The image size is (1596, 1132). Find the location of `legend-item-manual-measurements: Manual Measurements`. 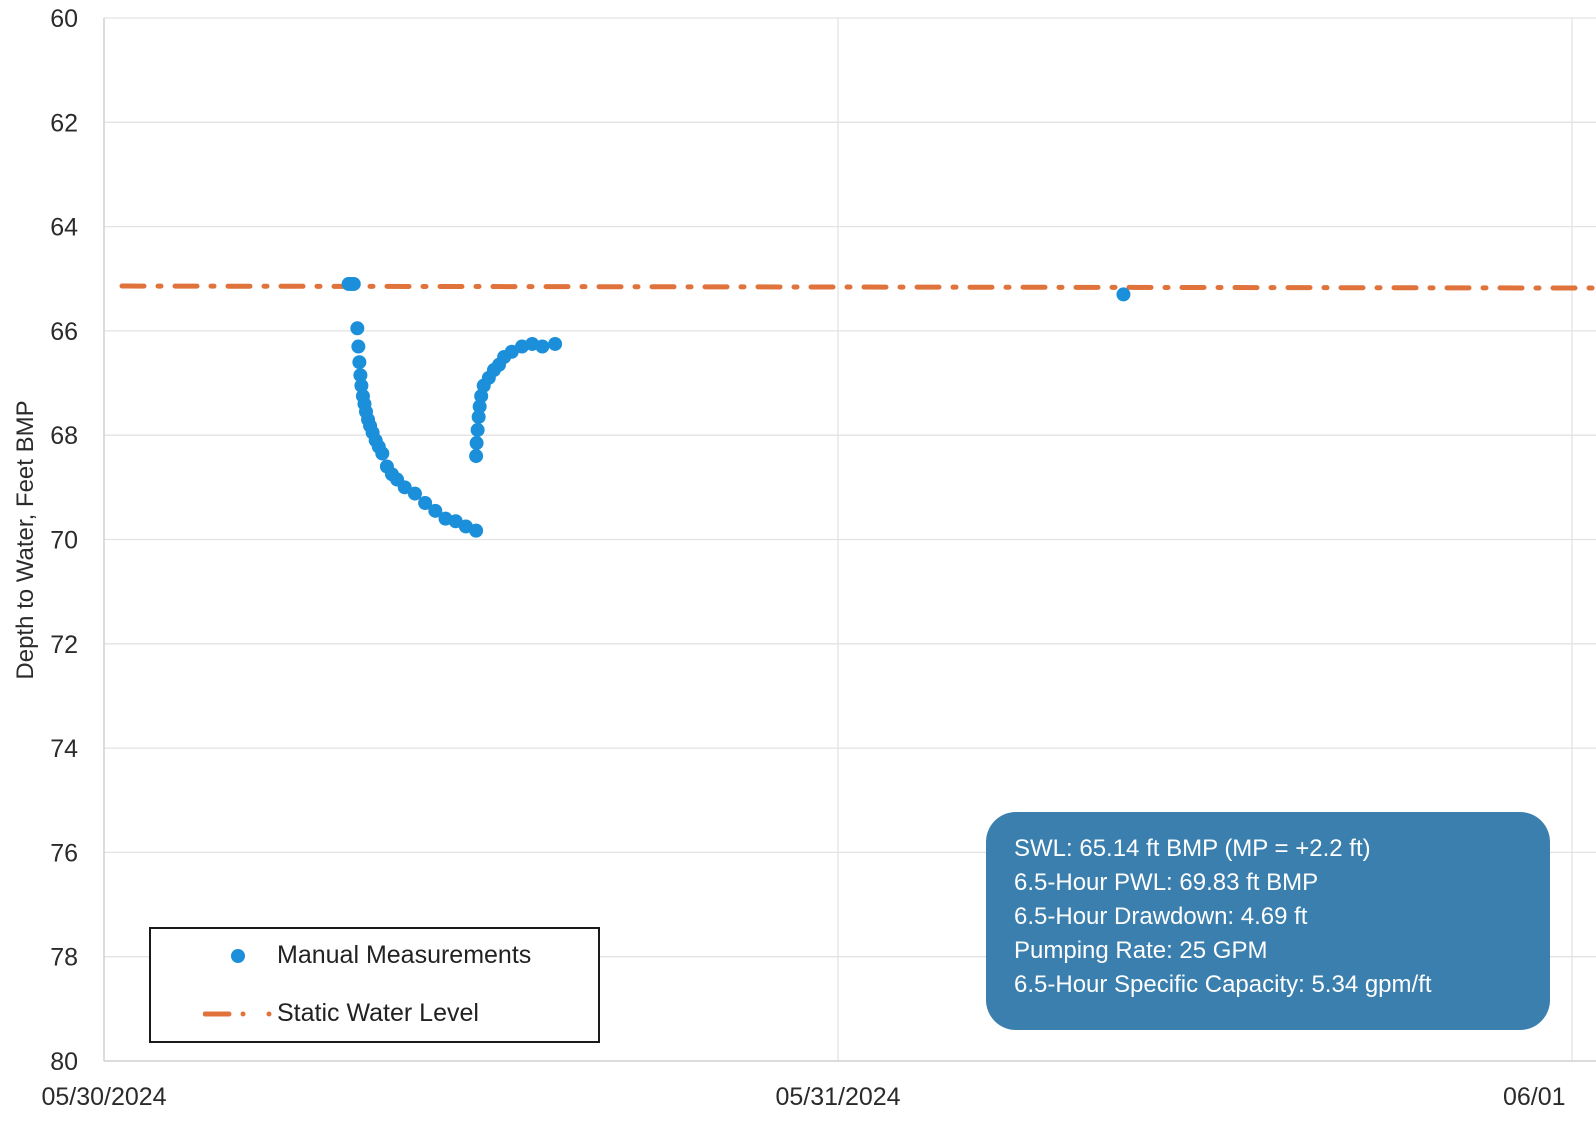

legend-item-manual-measurements: Manual Measurements is located at coordinates (341, 955).